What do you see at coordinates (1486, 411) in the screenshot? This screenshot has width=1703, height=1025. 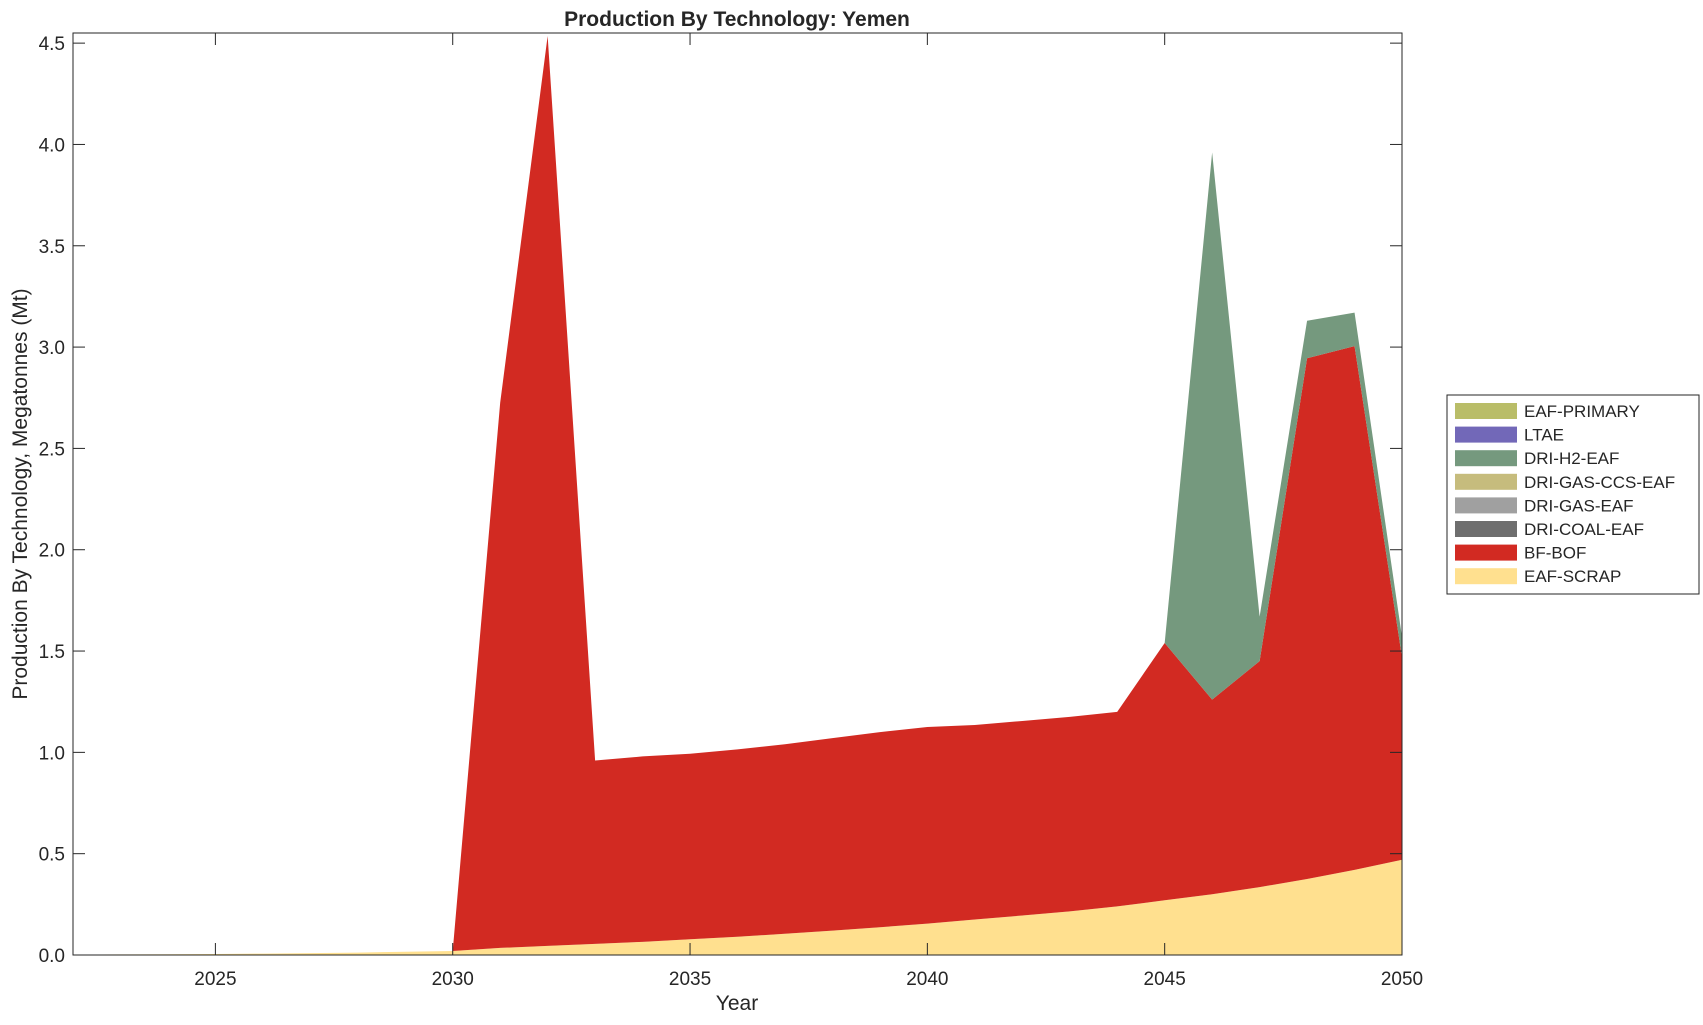 I see `legend-swatch-eaf-primary` at bounding box center [1486, 411].